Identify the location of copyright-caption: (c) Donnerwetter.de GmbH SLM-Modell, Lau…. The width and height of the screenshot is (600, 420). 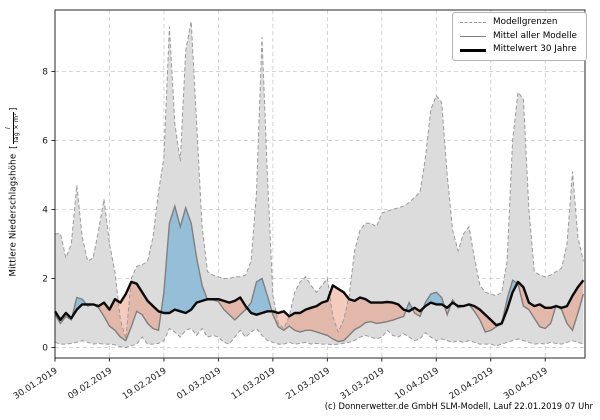
(458, 406).